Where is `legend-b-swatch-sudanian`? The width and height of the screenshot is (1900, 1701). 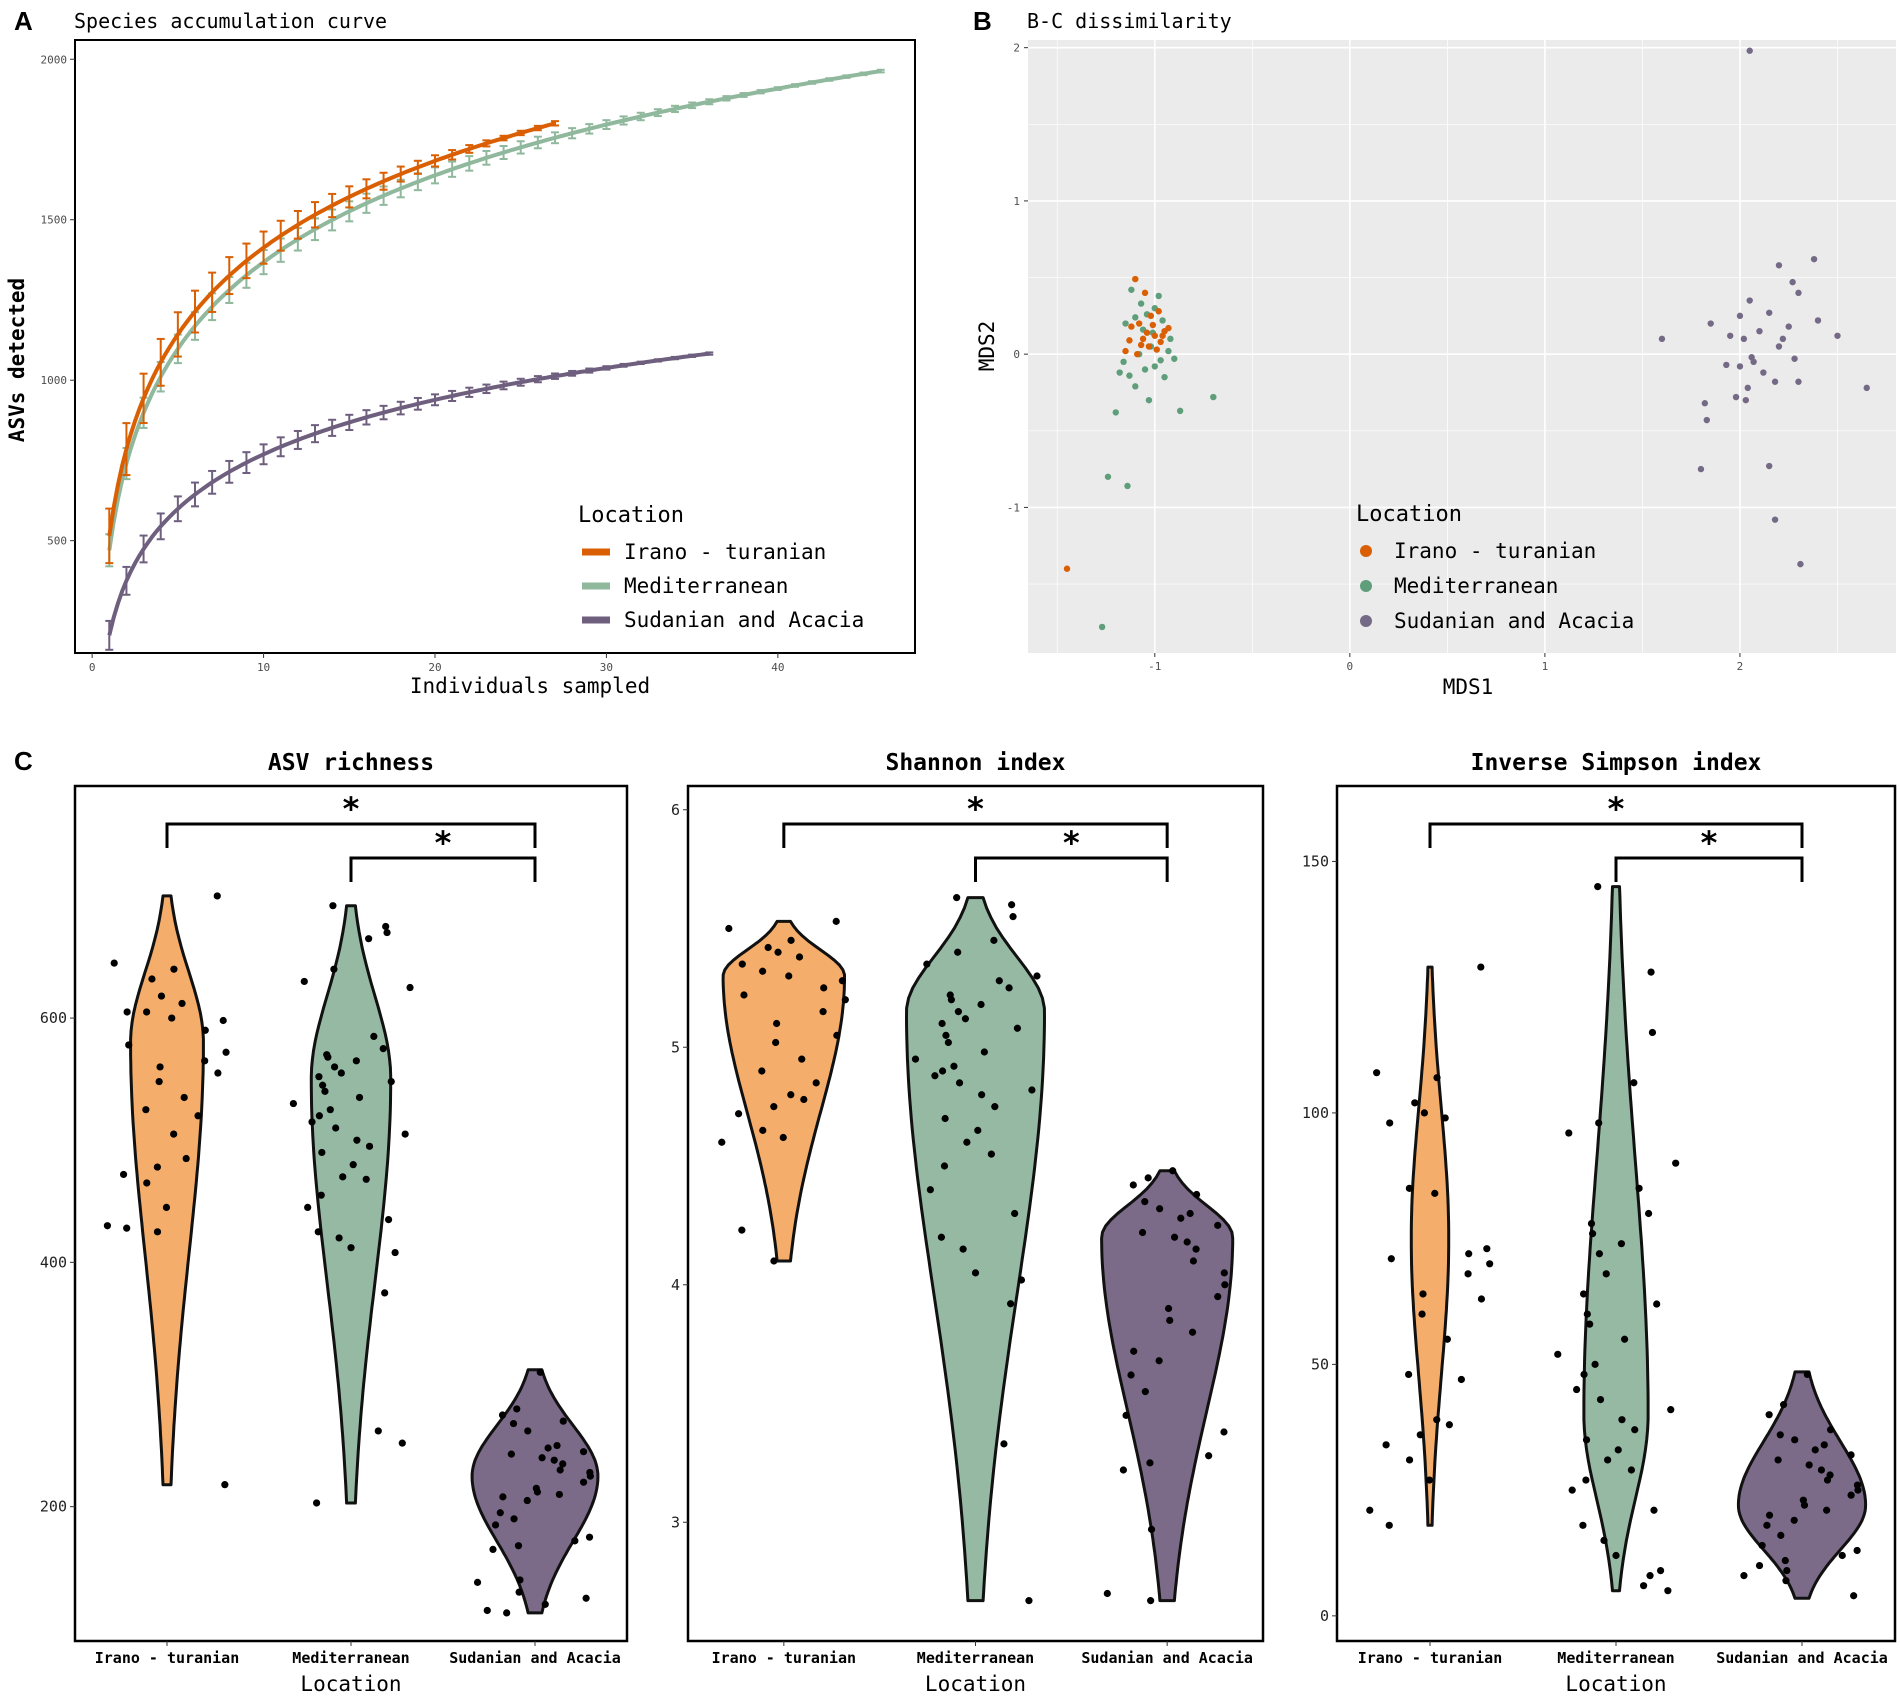 legend-b-swatch-sudanian is located at coordinates (1366, 621).